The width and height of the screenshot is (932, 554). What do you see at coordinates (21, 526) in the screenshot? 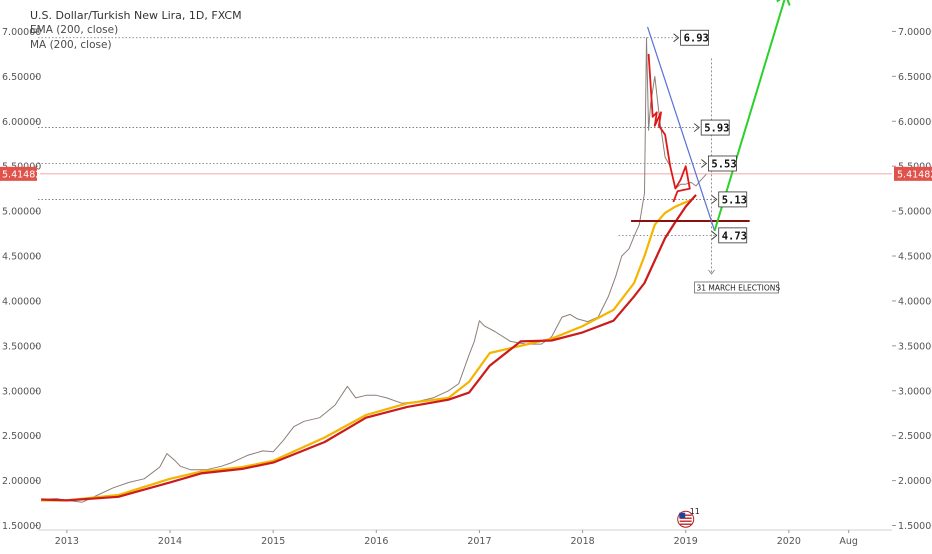
I see `y-tick-label-left: 1.50000` at bounding box center [21, 526].